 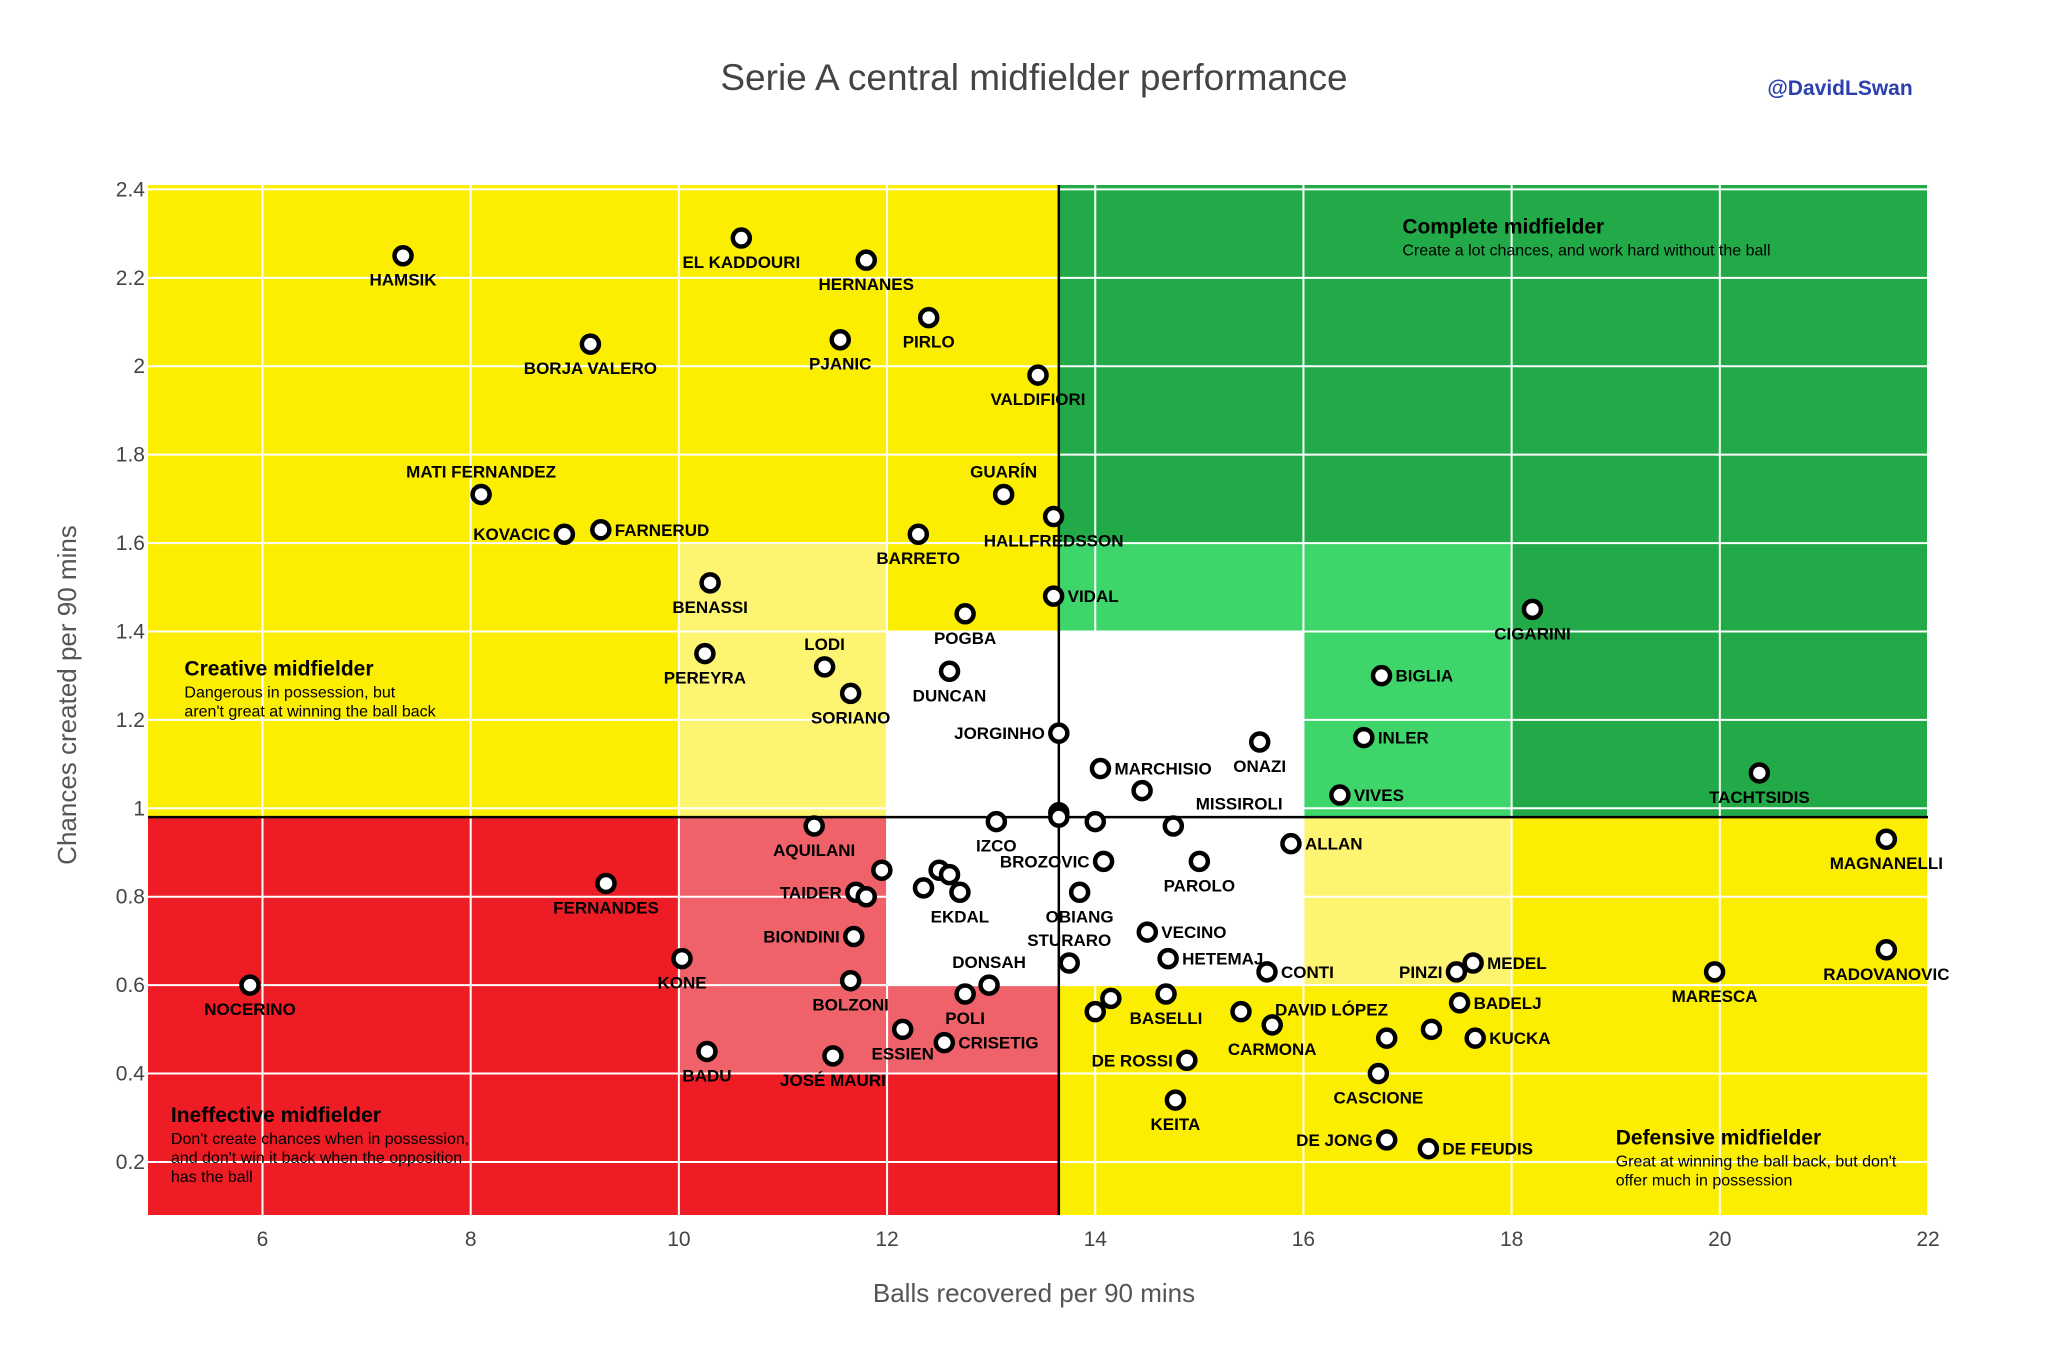 What do you see at coordinates (1532, 633) in the screenshot?
I see `point-label: CIGARINI` at bounding box center [1532, 633].